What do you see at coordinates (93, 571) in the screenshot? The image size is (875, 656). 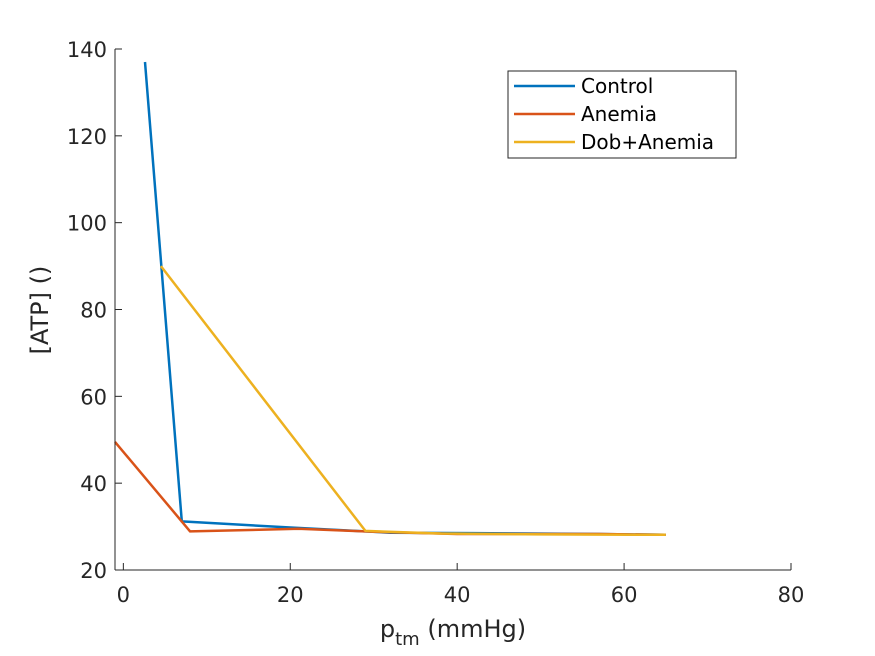 I see `y-tick-label: 20` at bounding box center [93, 571].